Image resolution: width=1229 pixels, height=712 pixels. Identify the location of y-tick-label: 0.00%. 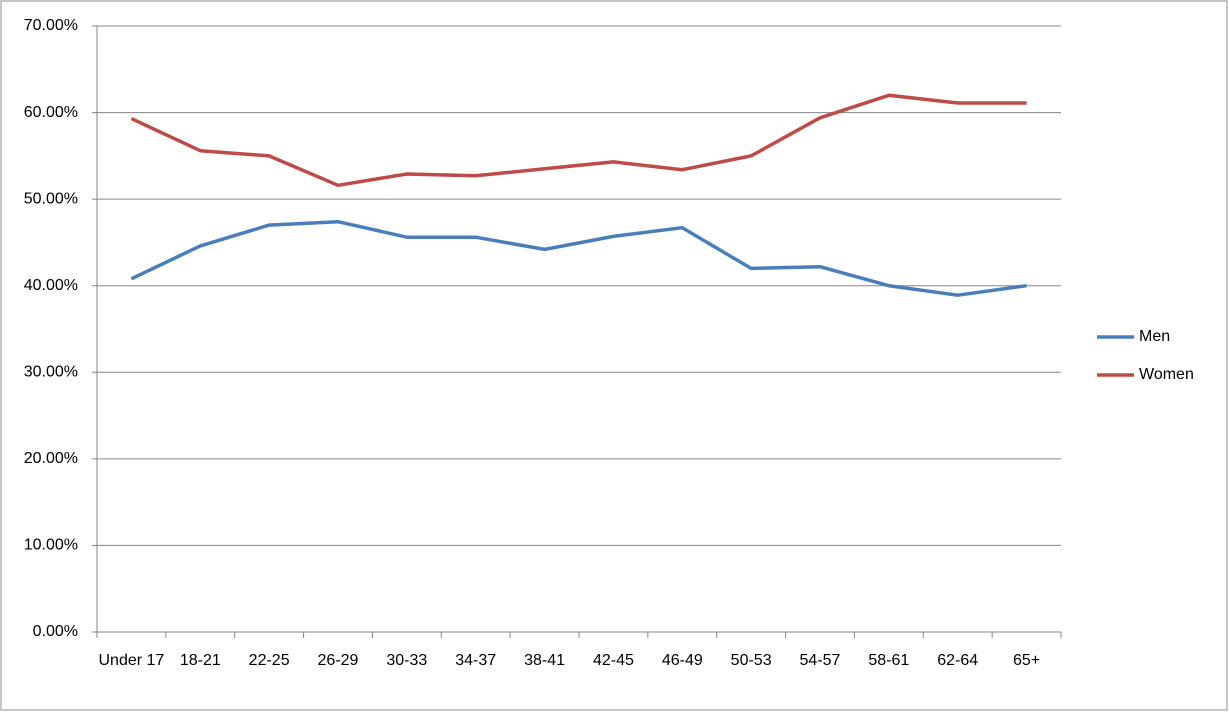
(55, 631).